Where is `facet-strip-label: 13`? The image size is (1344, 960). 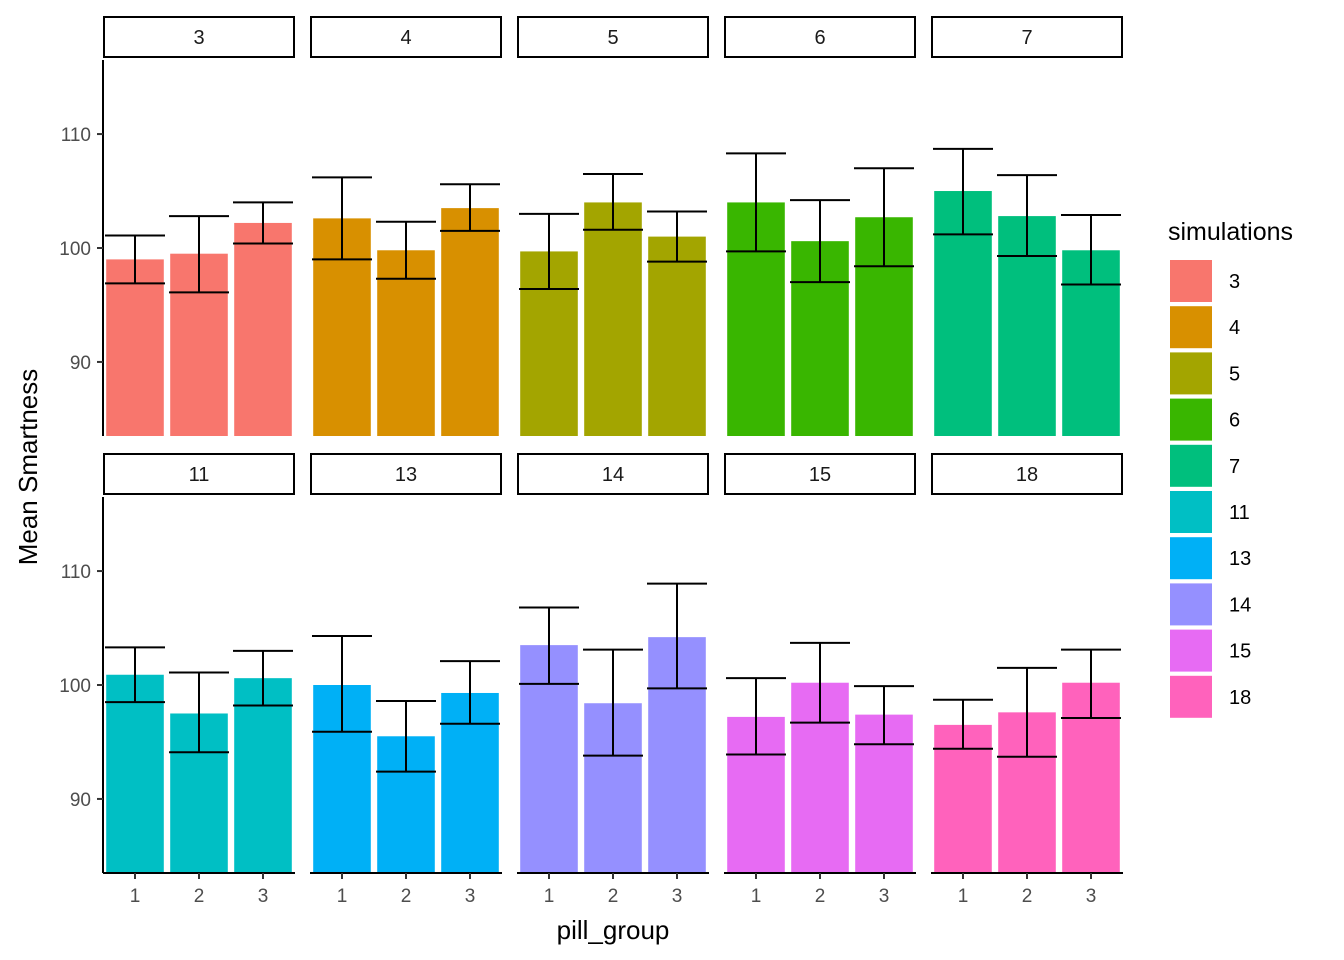
facet-strip-label: 13 is located at coordinates (406, 475).